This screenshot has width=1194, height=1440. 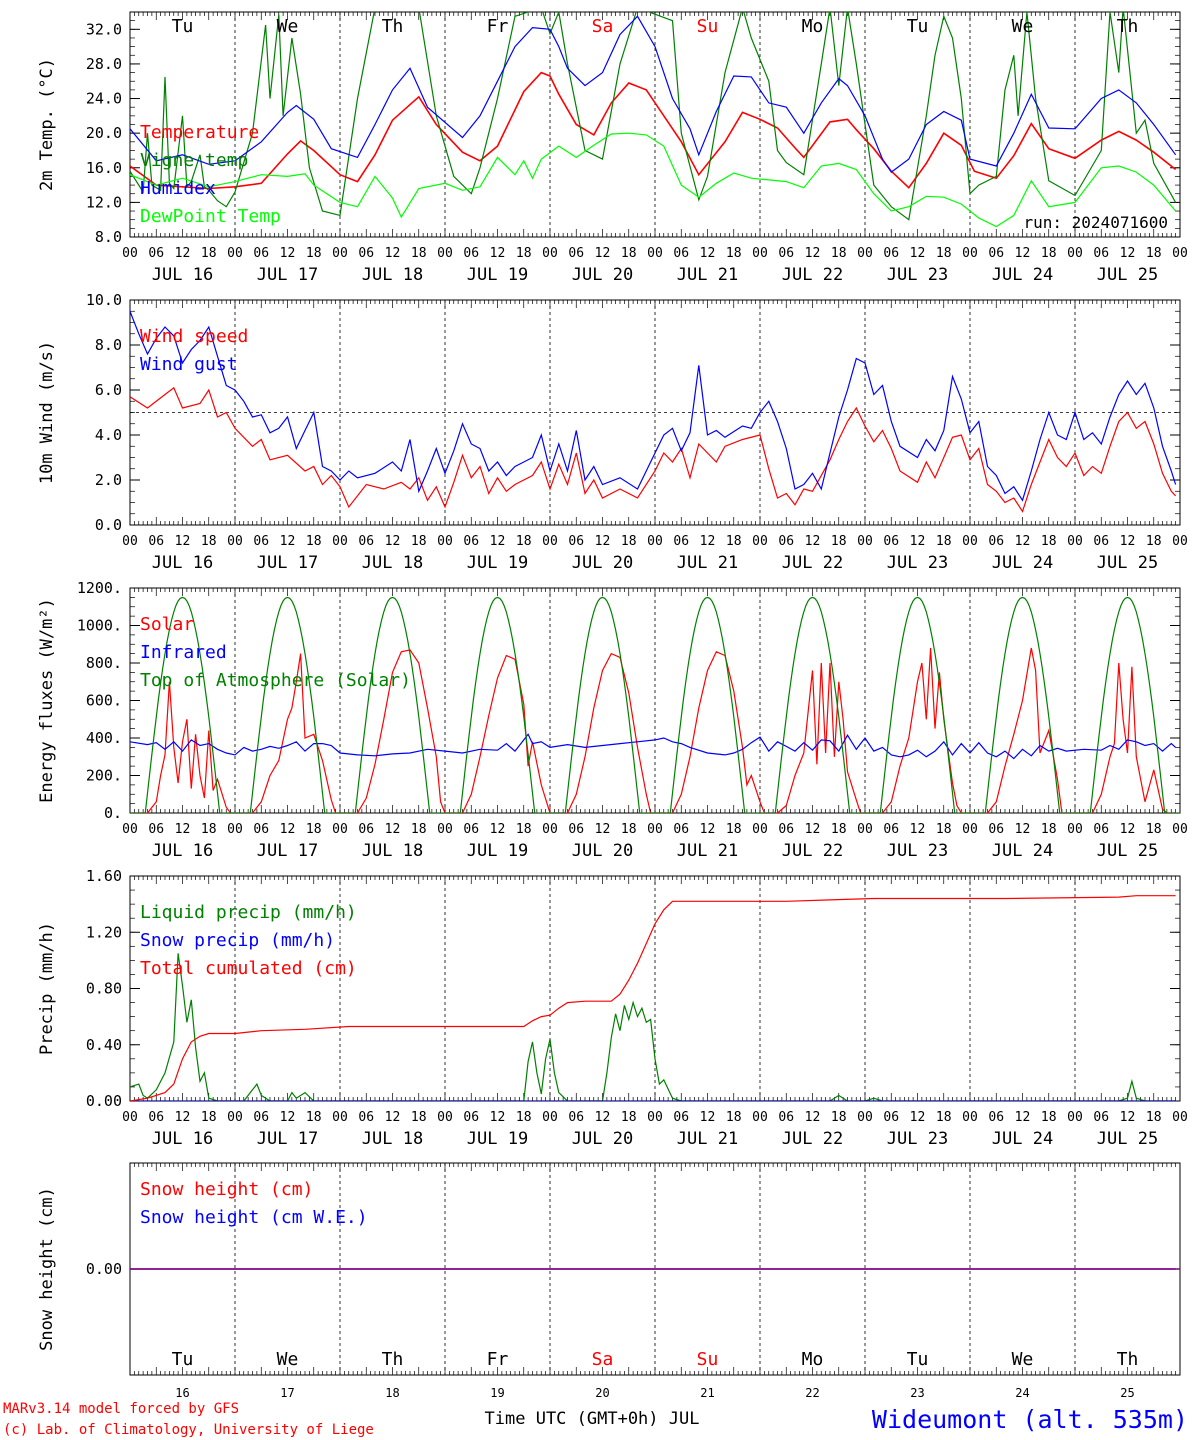 I want to click on date-label: JUL 16, so click(x=182, y=275).